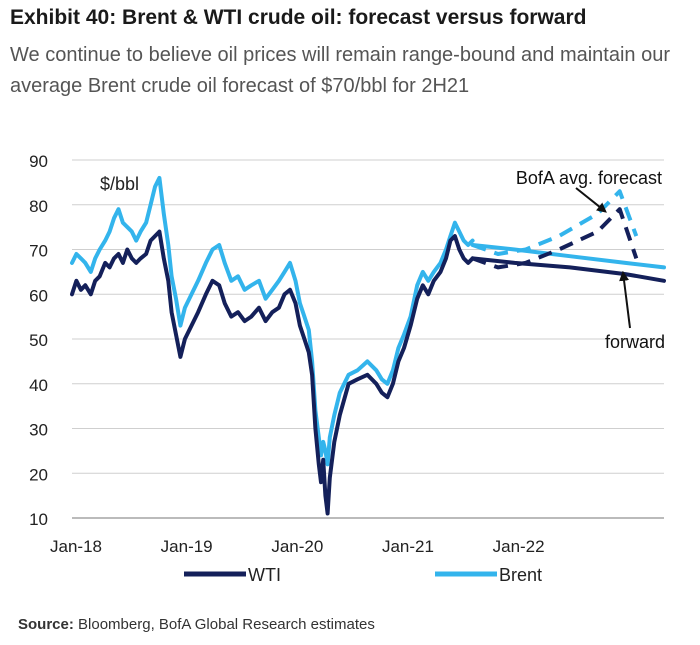 The height and width of the screenshot is (645, 700). What do you see at coordinates (264, 575) in the screenshot?
I see `legend-label-wti: WTI` at bounding box center [264, 575].